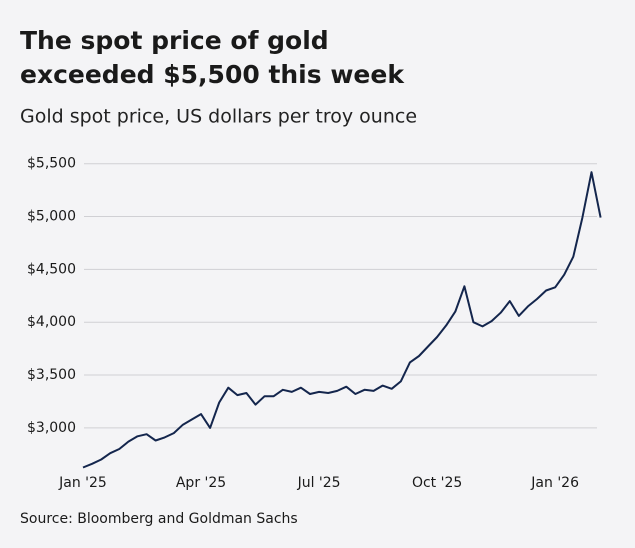  I want to click on y-tick-label: $3,000, so click(51, 428).